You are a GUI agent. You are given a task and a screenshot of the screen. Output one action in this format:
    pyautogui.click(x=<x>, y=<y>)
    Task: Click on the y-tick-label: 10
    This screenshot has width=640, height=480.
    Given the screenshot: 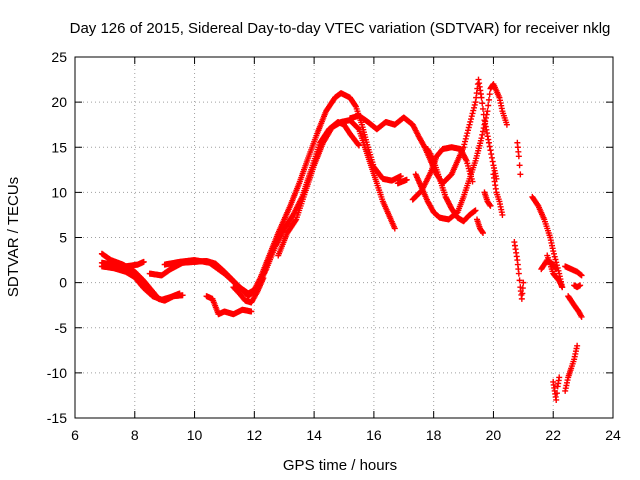 What is the action you would take?
    pyautogui.click(x=59, y=192)
    